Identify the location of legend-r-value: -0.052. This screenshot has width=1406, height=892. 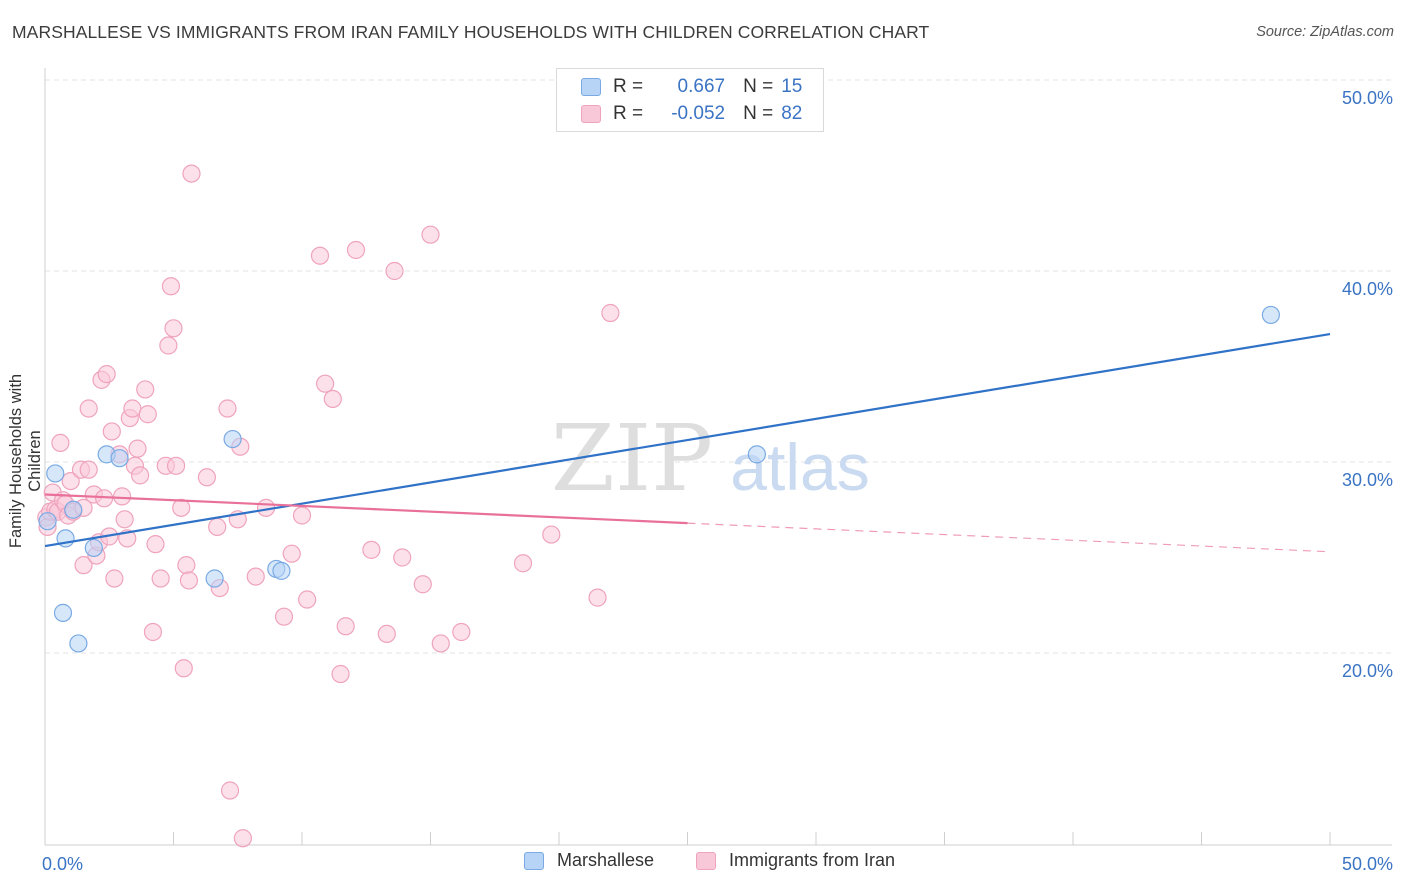
(698, 113).